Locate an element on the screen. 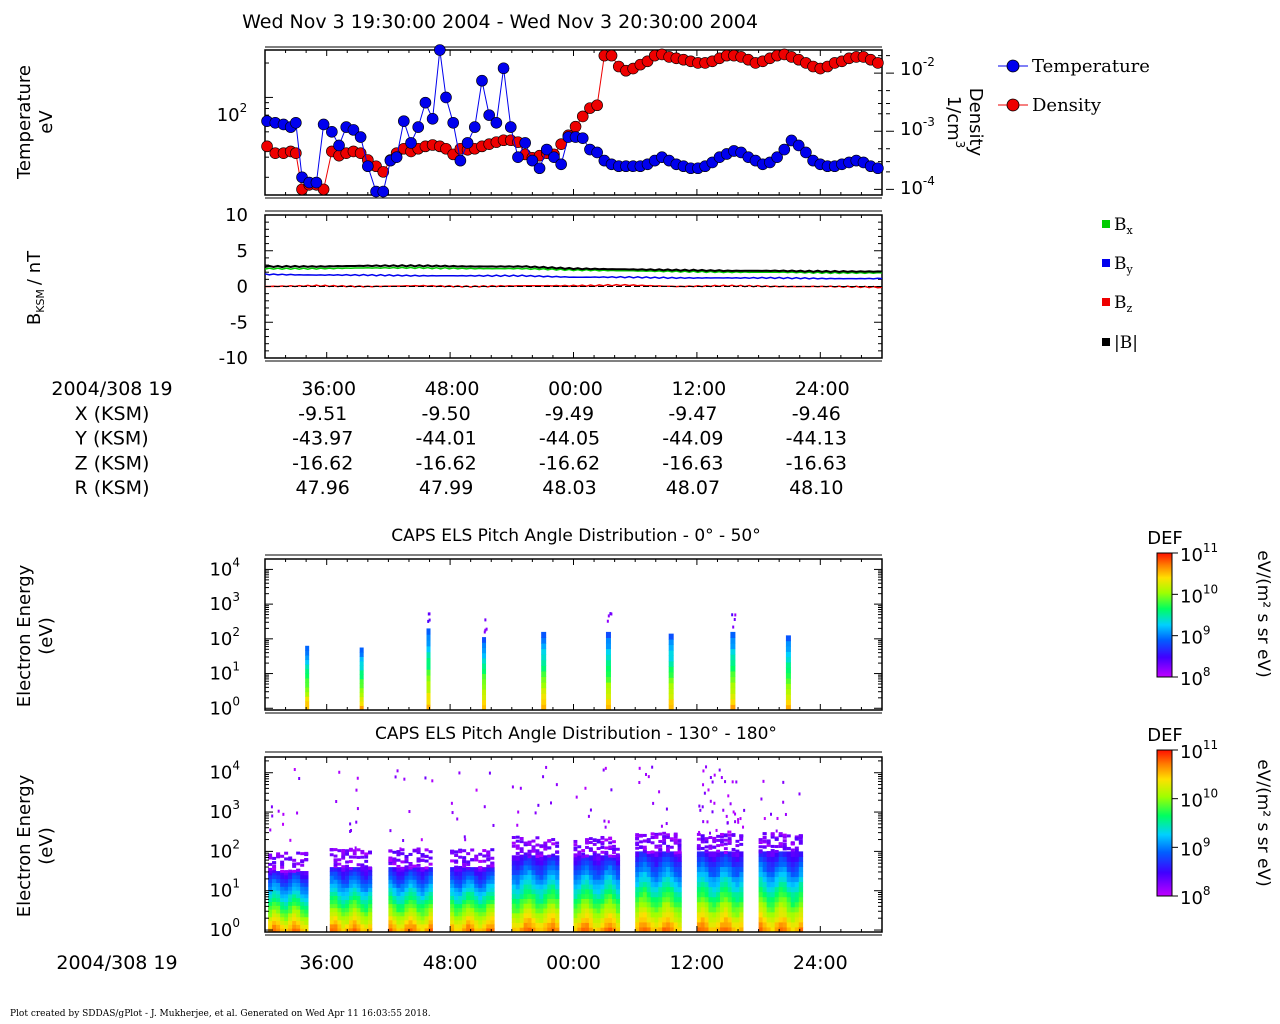 This screenshot has height=1024, width=1280. density-tick-label: 10-3 is located at coordinates (917, 127).